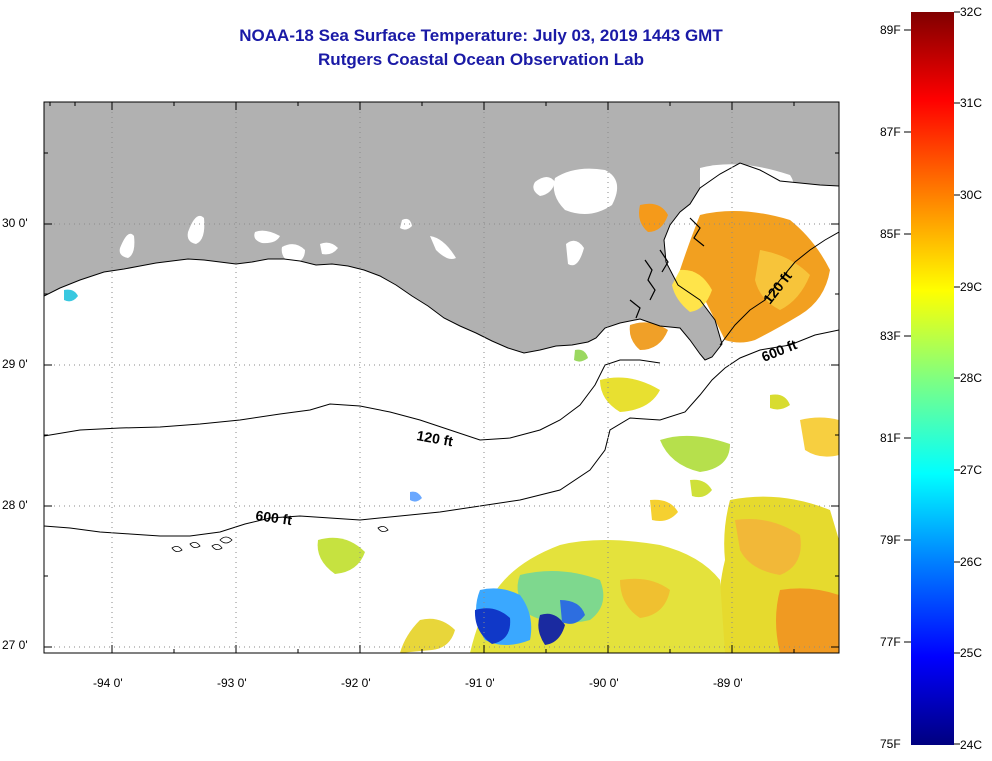 Image resolution: width=992 pixels, height=761 pixels. What do you see at coordinates (971, 287) in the screenshot?
I see `colorbar-c-label: 29C` at bounding box center [971, 287].